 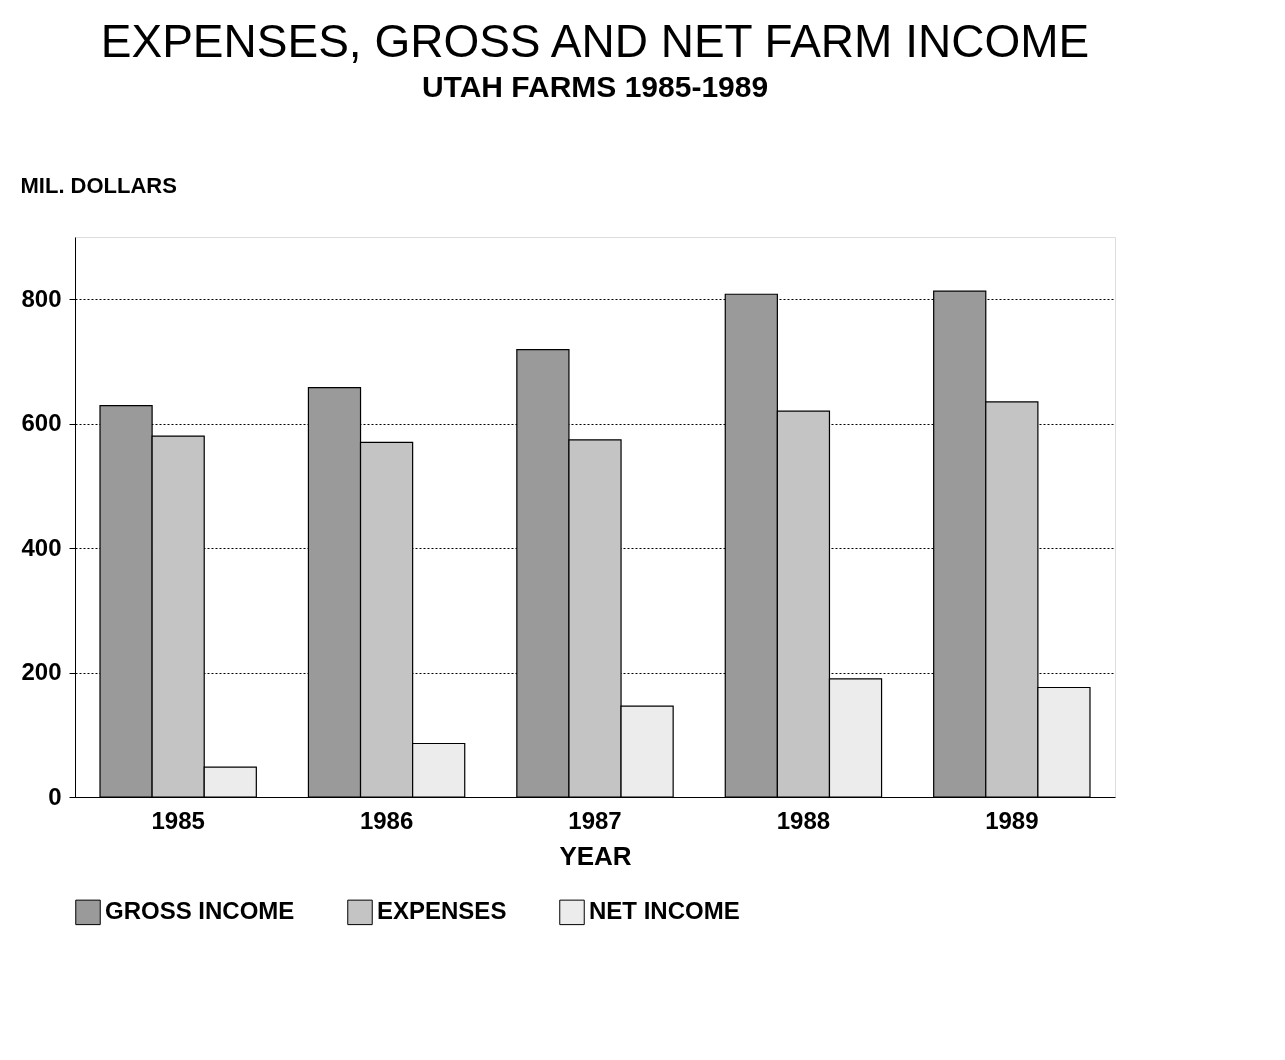 I want to click on x-tick-label: 1987, so click(x=595, y=820).